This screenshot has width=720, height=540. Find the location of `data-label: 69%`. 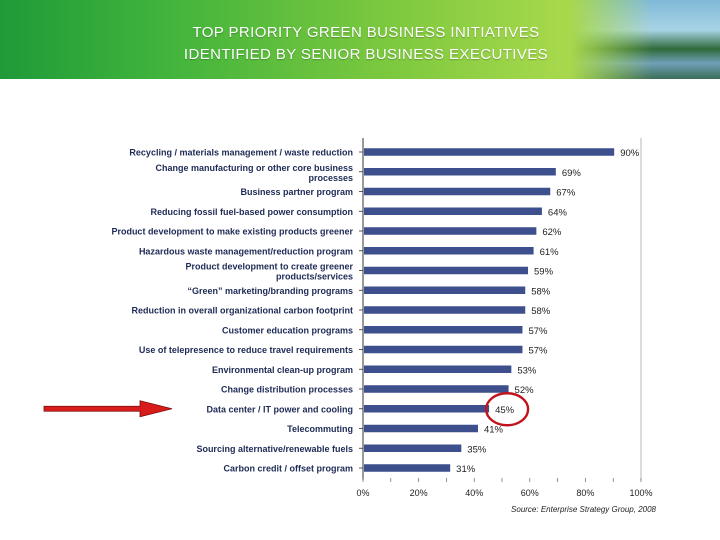

data-label: 69% is located at coordinates (572, 173).